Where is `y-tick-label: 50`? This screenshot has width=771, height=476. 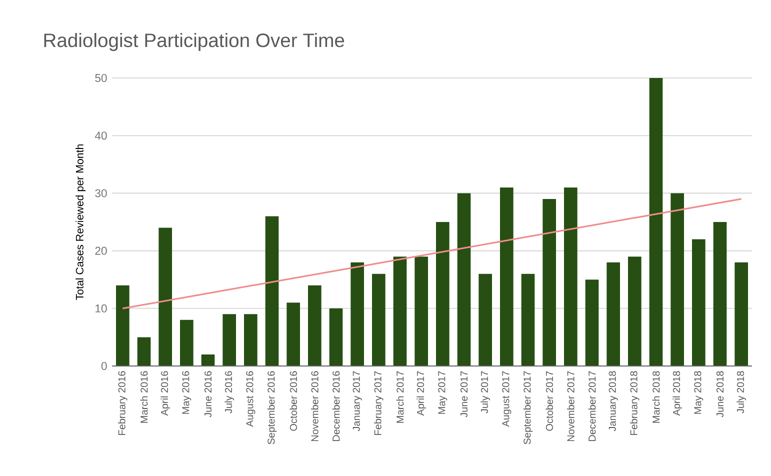
y-tick-label: 50 is located at coordinates (101, 78).